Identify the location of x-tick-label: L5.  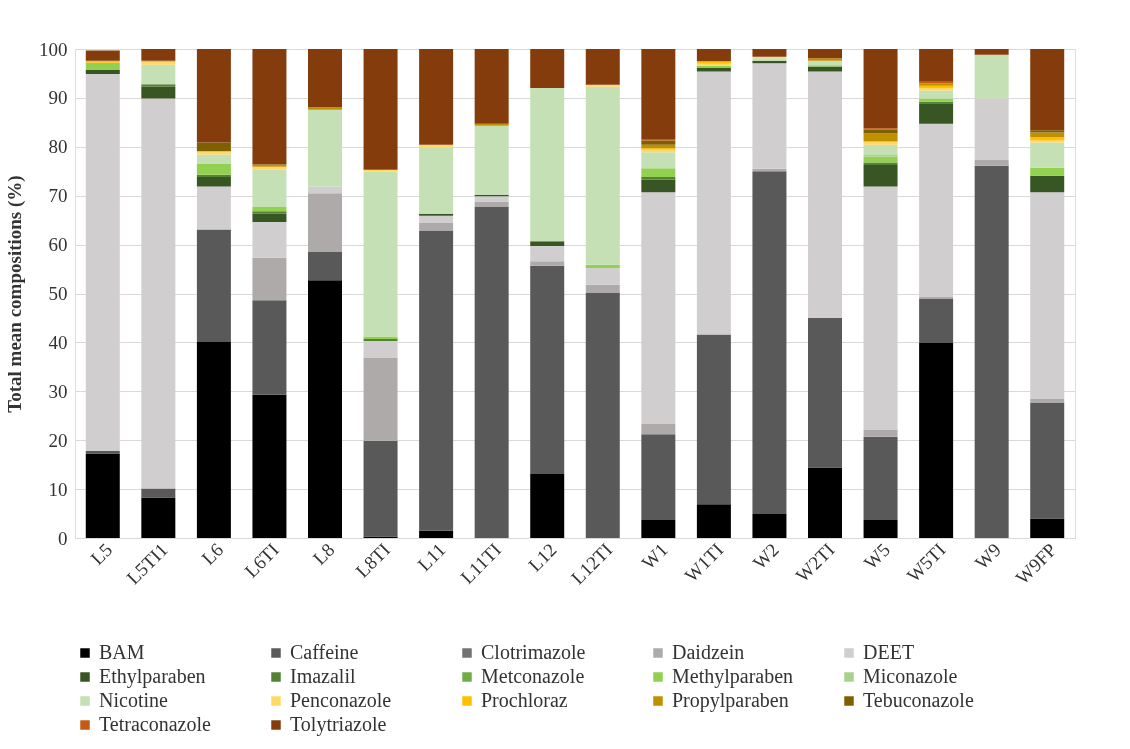
(101, 554).